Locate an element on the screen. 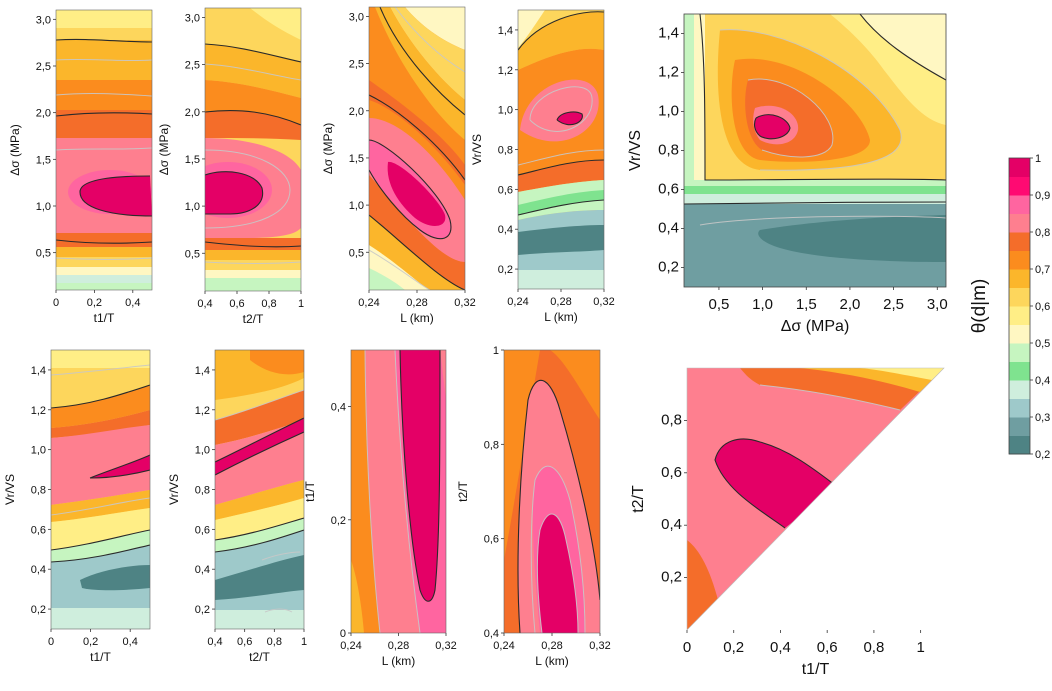 The image size is (1052, 691). colorbar-ticks: 0,2 0,3 0,4 0,5 0,6 0,7 0,8 0,9 1 is located at coordinates (1040, 307).